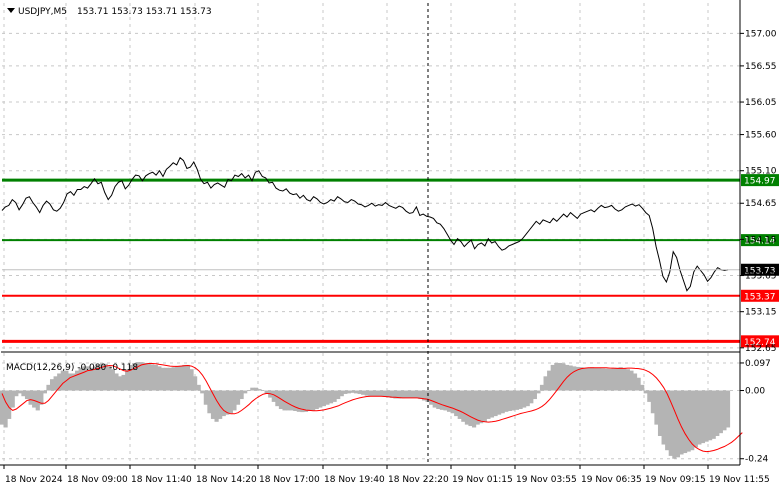 The width and height of the screenshot is (781, 493). Describe the element at coordinates (546, 480) in the screenshot. I see `time-tick-label: 19 Nov 03:55` at that location.